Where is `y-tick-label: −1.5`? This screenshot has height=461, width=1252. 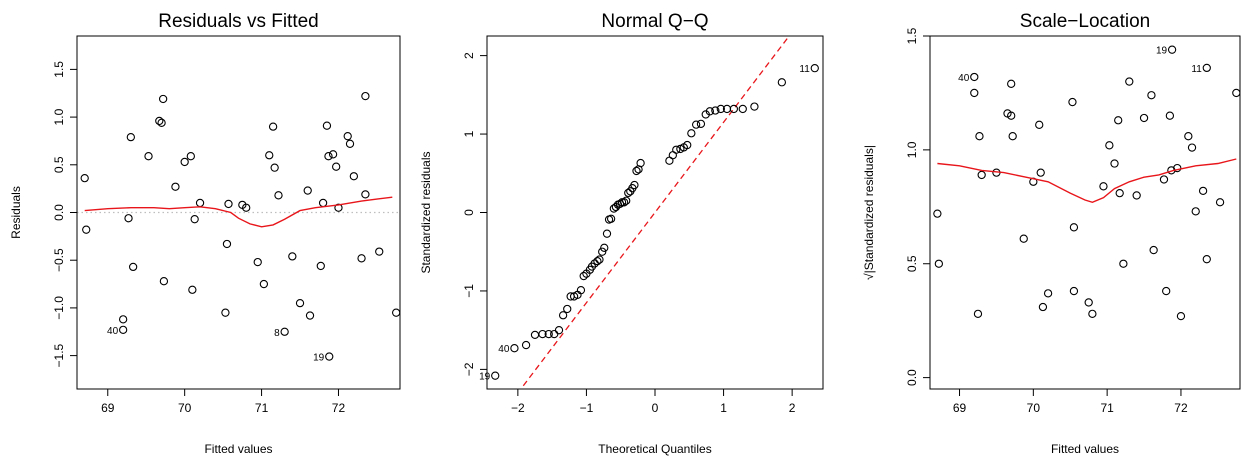 y-tick-label: −1.5 is located at coordinates (59, 355).